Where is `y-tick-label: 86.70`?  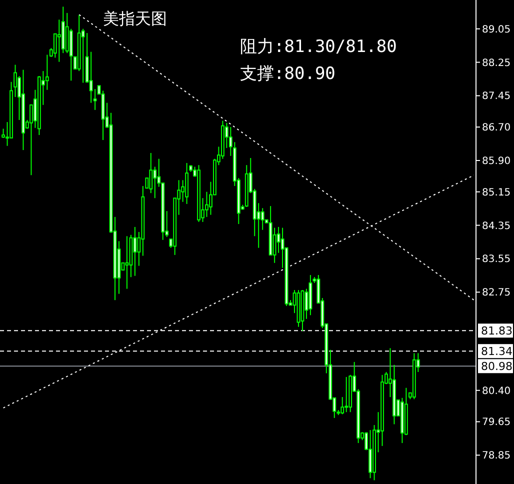 y-tick-label: 86.70 is located at coordinates (496, 128).